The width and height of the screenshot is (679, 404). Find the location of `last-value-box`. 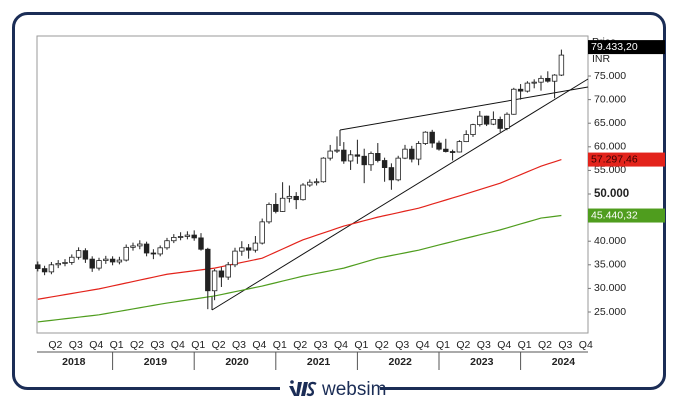

last-value-box is located at coordinates (626, 159).